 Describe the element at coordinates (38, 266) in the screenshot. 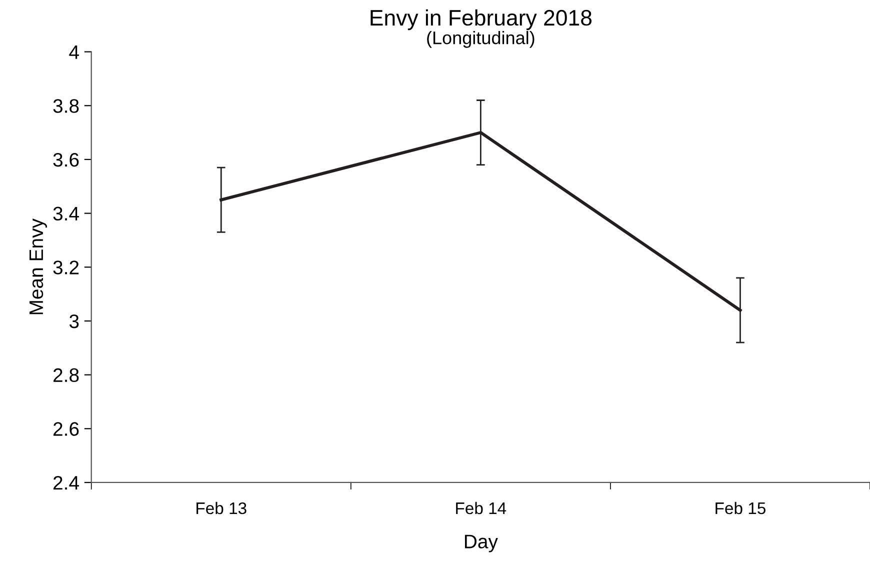

I see `y-axis-title: Mean Envy` at that location.